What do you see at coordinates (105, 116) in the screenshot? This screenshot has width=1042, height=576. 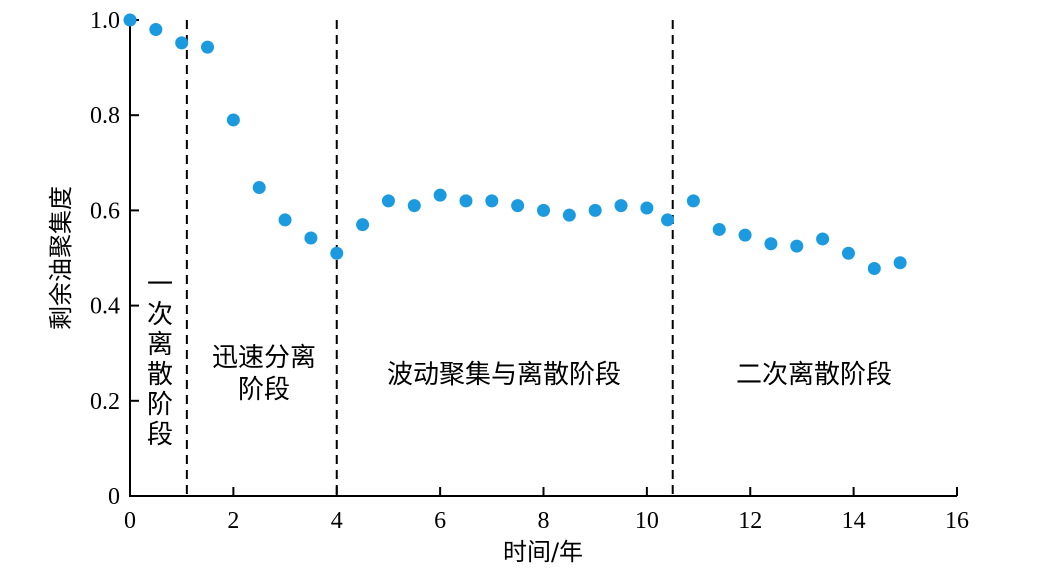 I see `y-tick-label: 0.8` at bounding box center [105, 116].